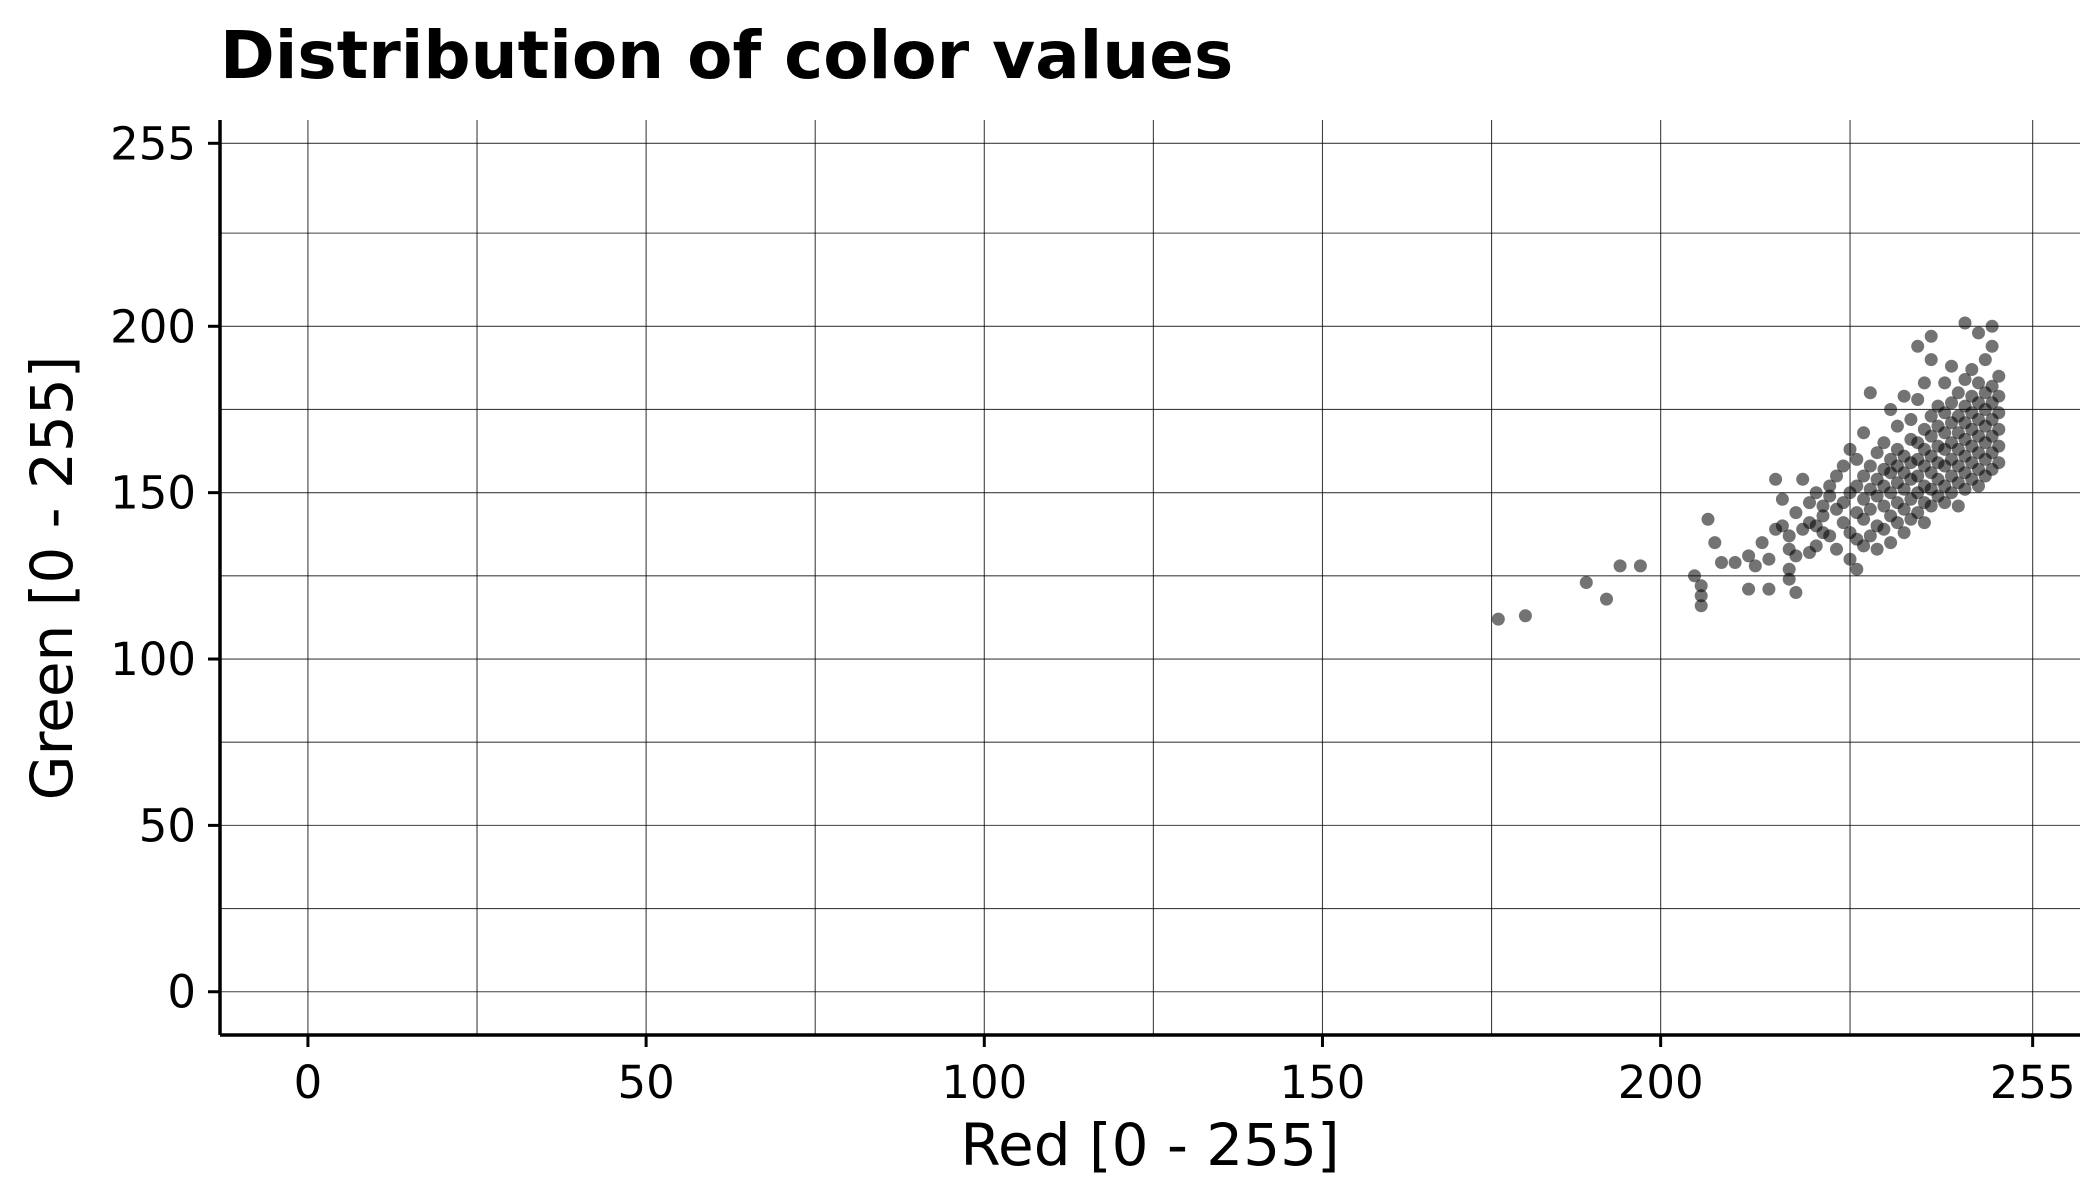 This screenshot has height=1200, width=2100. I want to click on x-tick-label: 255, so click(2033, 1082).